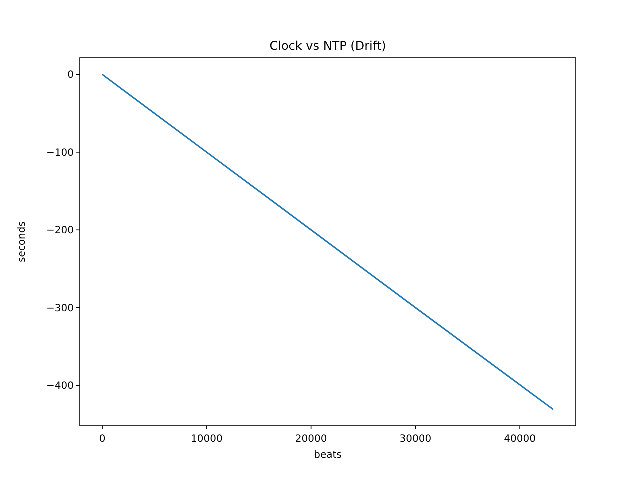 The width and height of the screenshot is (640, 480). What do you see at coordinates (71, 76) in the screenshot?
I see `y-tick-label: 0` at bounding box center [71, 76].